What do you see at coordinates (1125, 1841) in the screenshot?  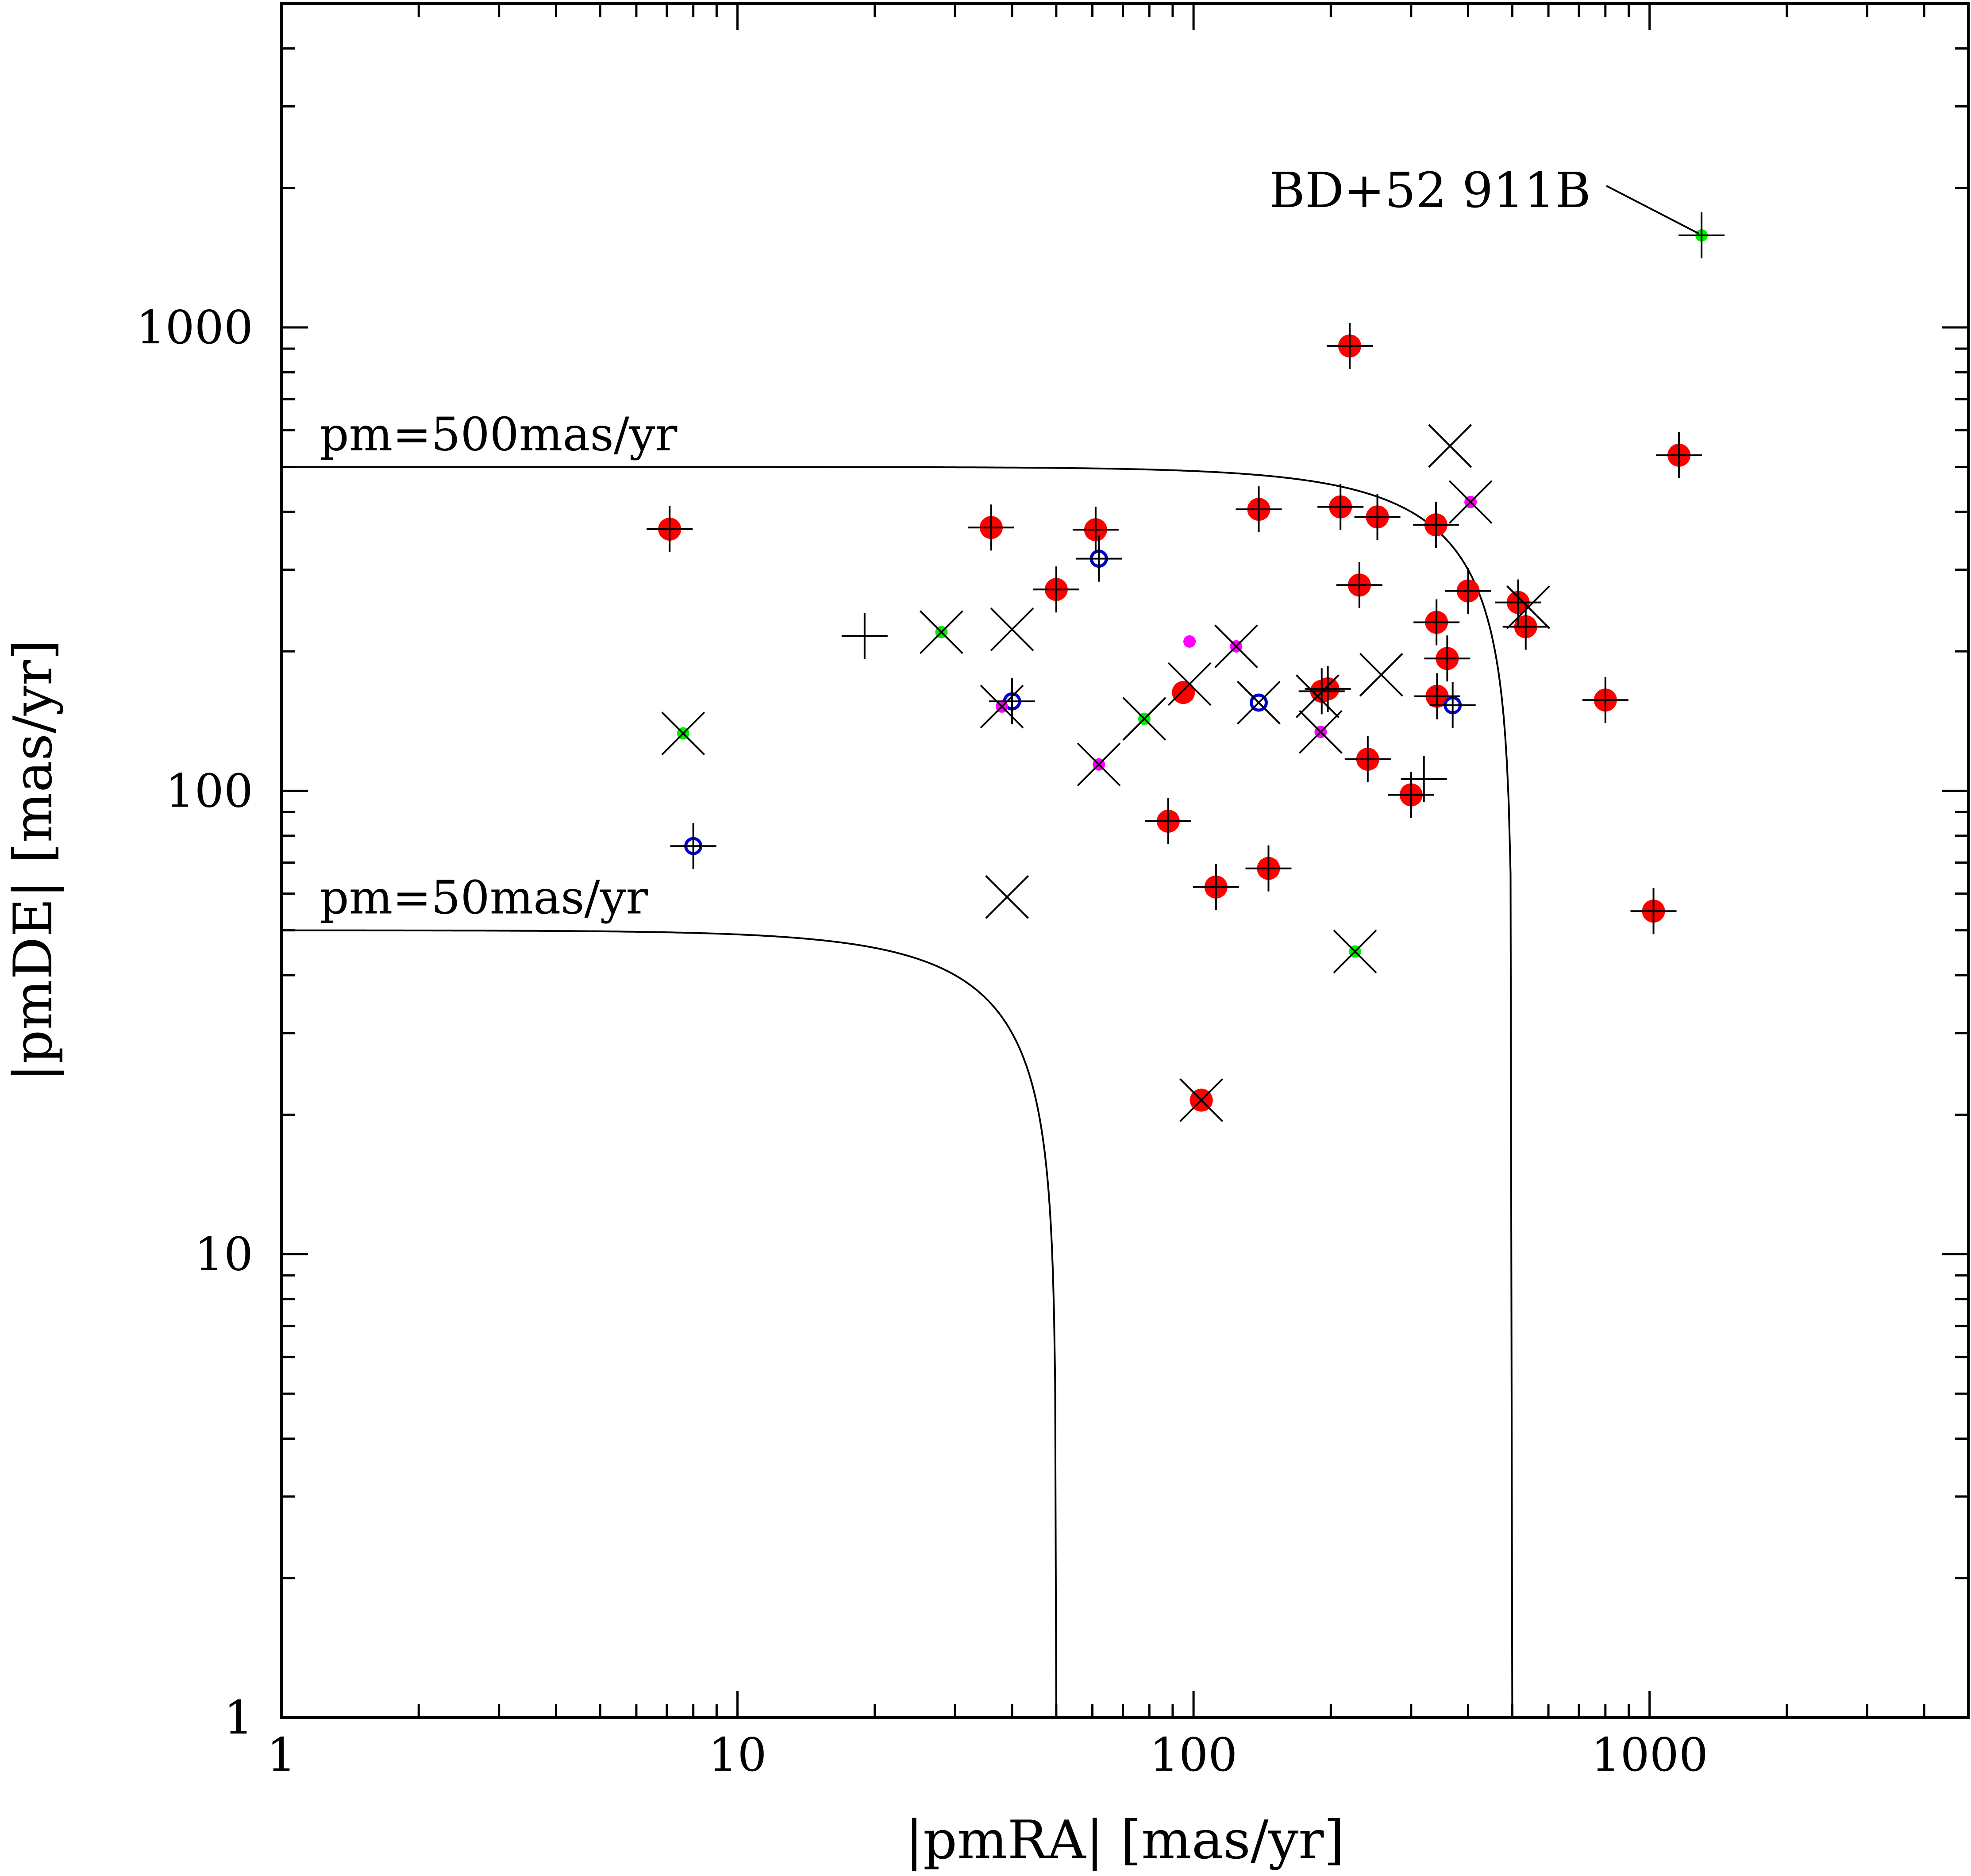 I see `x-axis-label: |pmRA| [mas/yr]` at bounding box center [1125, 1841].